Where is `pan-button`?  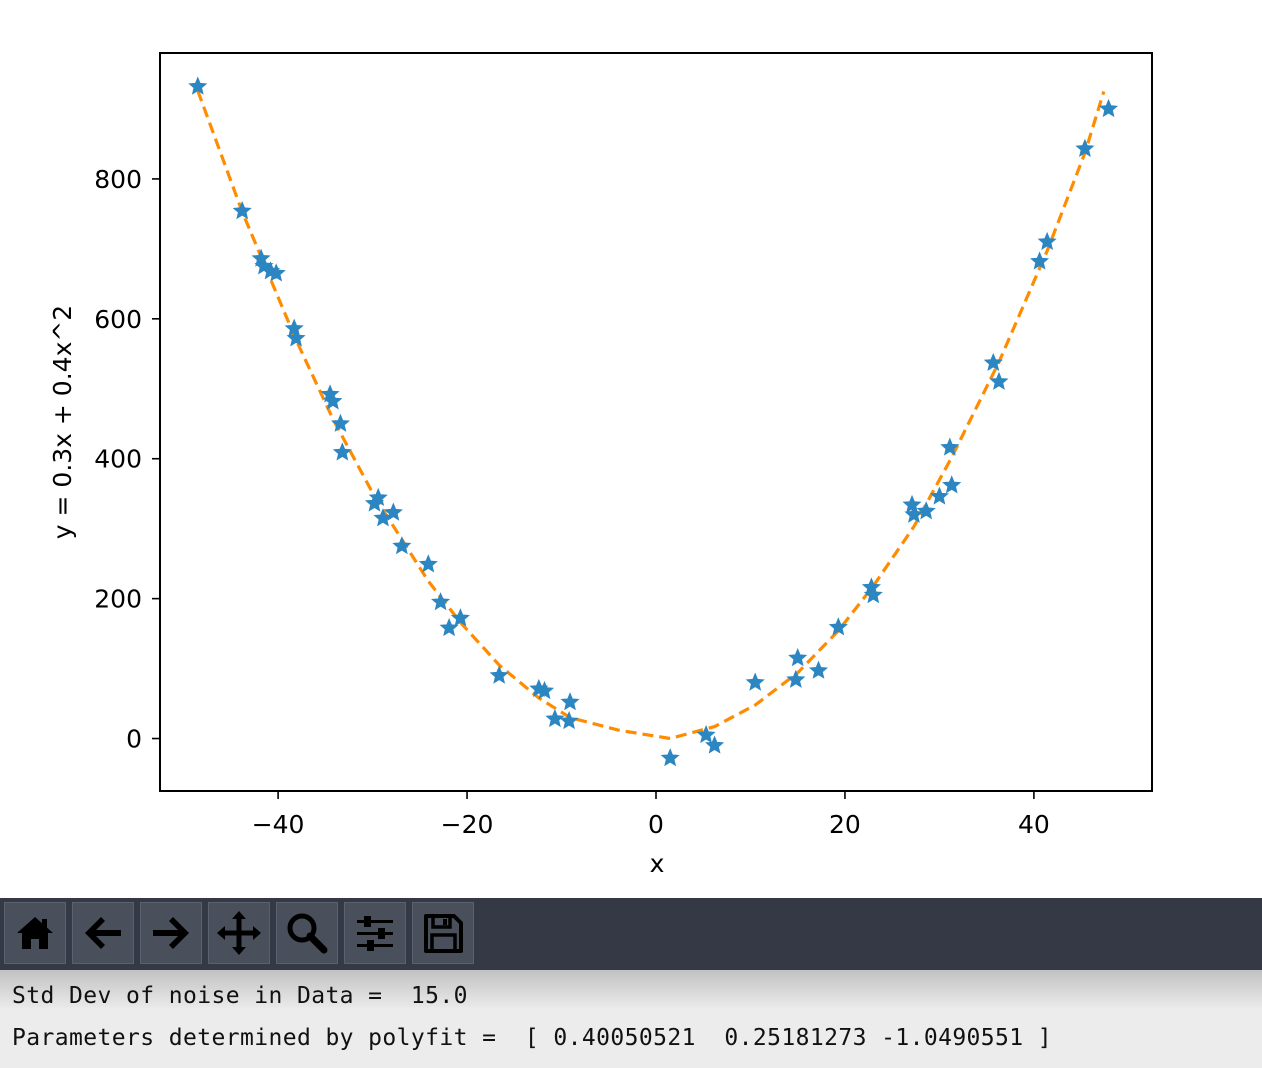 pan-button is located at coordinates (239, 933).